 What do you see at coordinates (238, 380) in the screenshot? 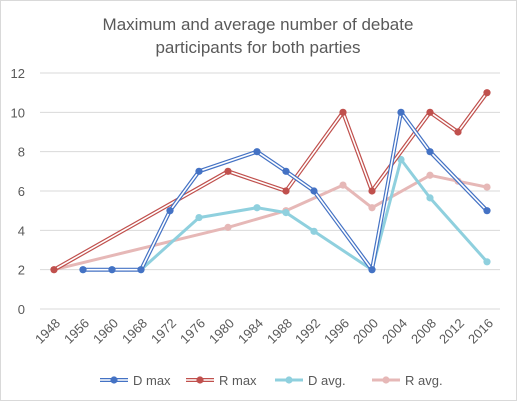
I see `legend-label: R max` at bounding box center [238, 380].